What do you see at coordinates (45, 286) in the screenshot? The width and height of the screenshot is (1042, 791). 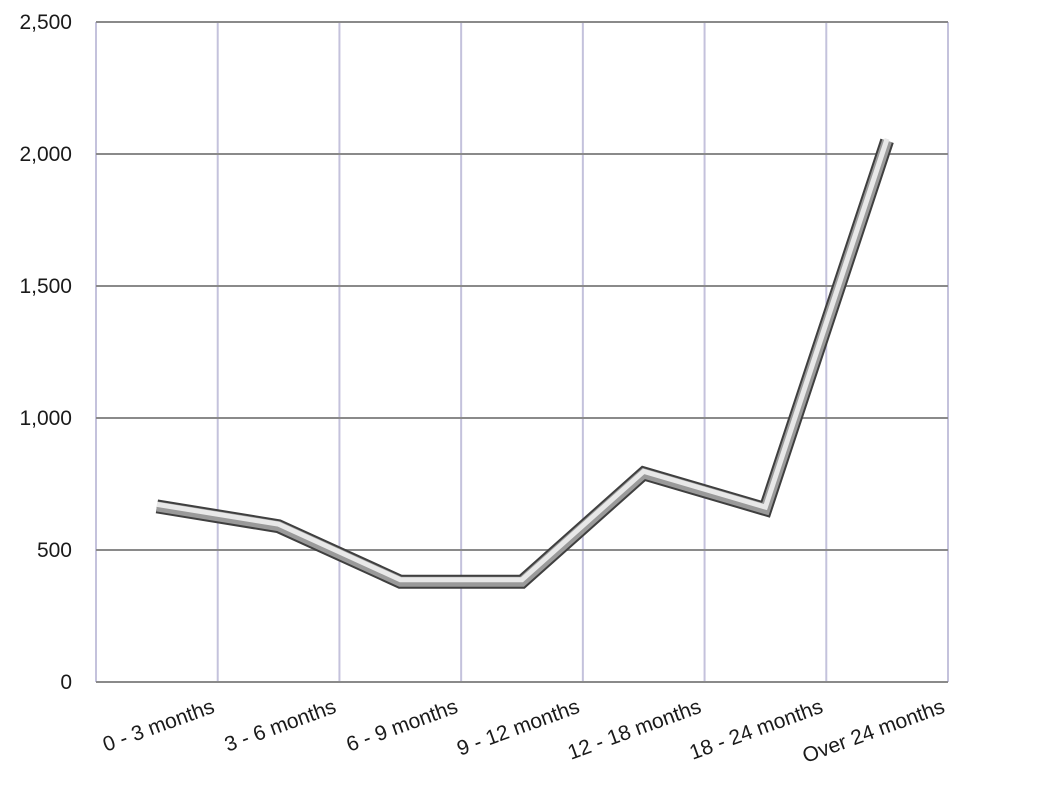 I see `y-tick-label: 1,500` at bounding box center [45, 286].